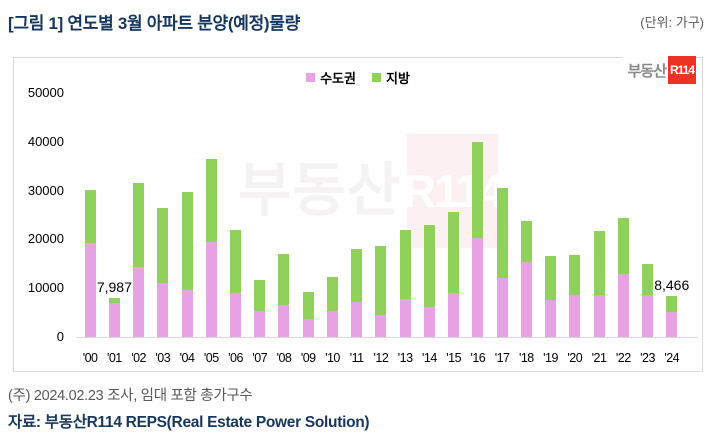 The image size is (712, 443). What do you see at coordinates (671, 215) in the screenshot?
I see `bar-24: 8,466` at bounding box center [671, 215].